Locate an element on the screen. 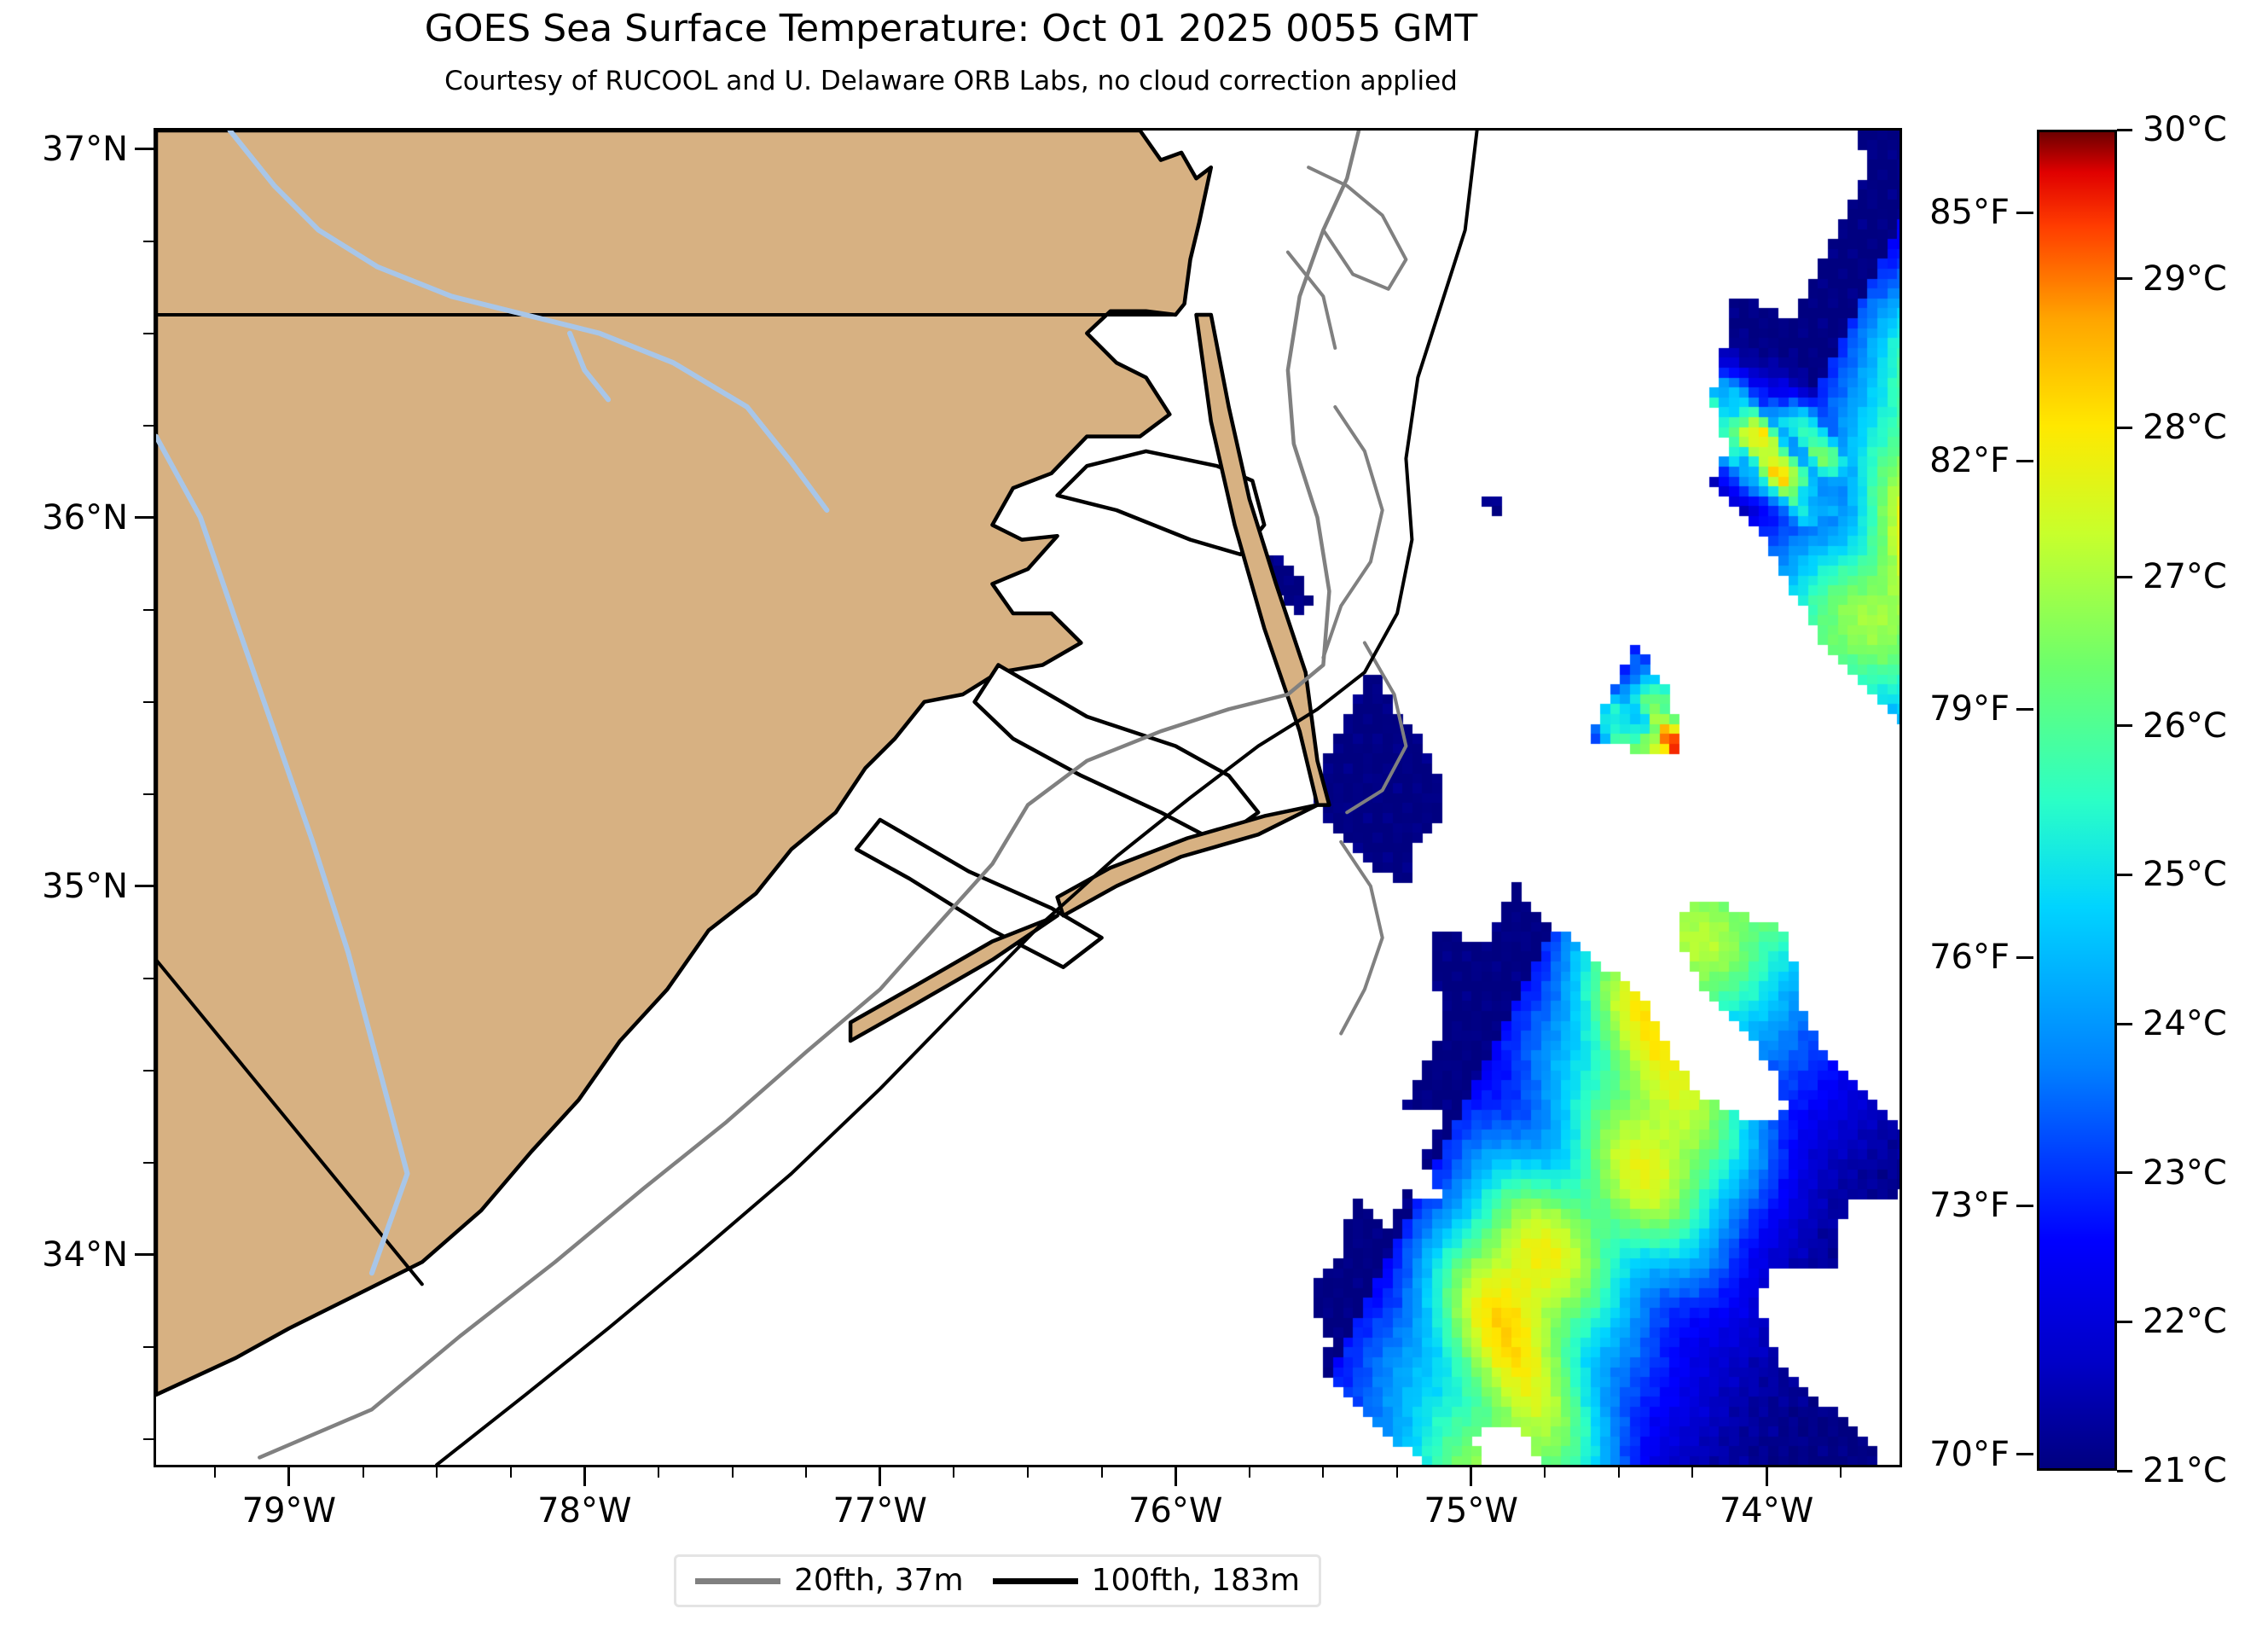 The height and width of the screenshot is (1632, 2268). colorbar-label-fahrenheit-1: 82°F is located at coordinates (1969, 461).